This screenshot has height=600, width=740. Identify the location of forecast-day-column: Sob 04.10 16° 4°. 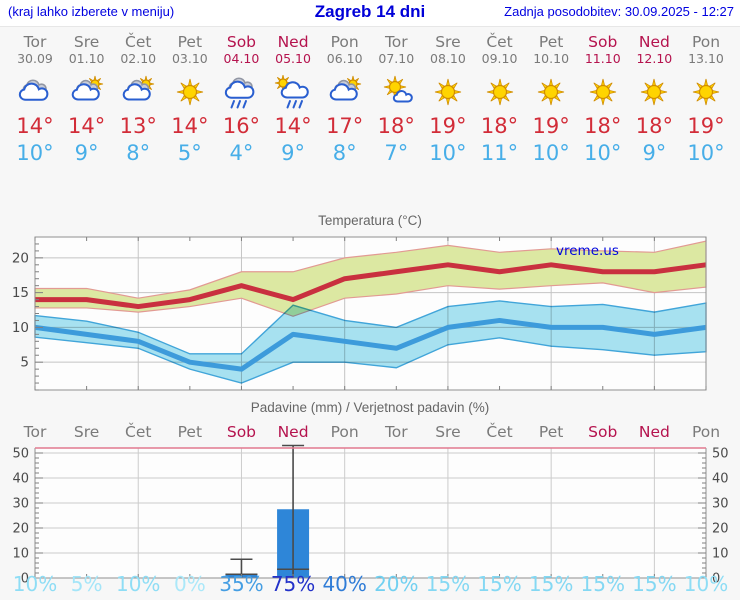
(241, 100).